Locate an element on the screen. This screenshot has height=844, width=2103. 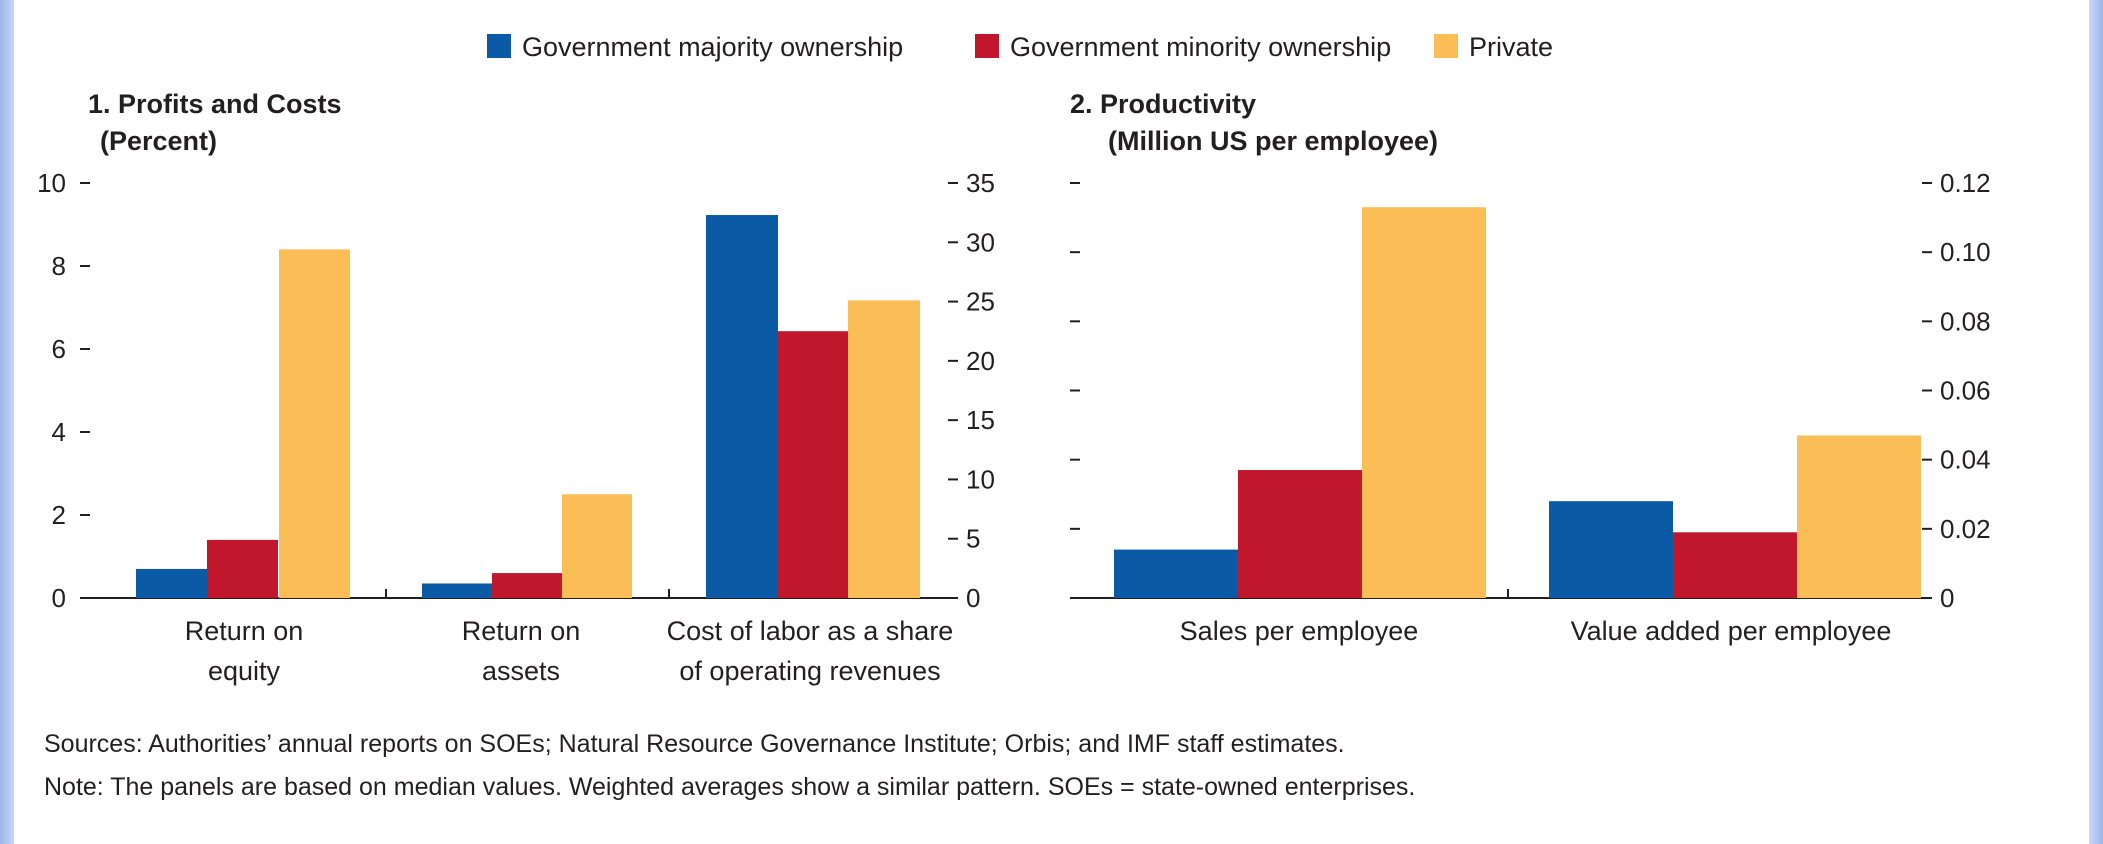
category-label: equity is located at coordinates (244, 671).